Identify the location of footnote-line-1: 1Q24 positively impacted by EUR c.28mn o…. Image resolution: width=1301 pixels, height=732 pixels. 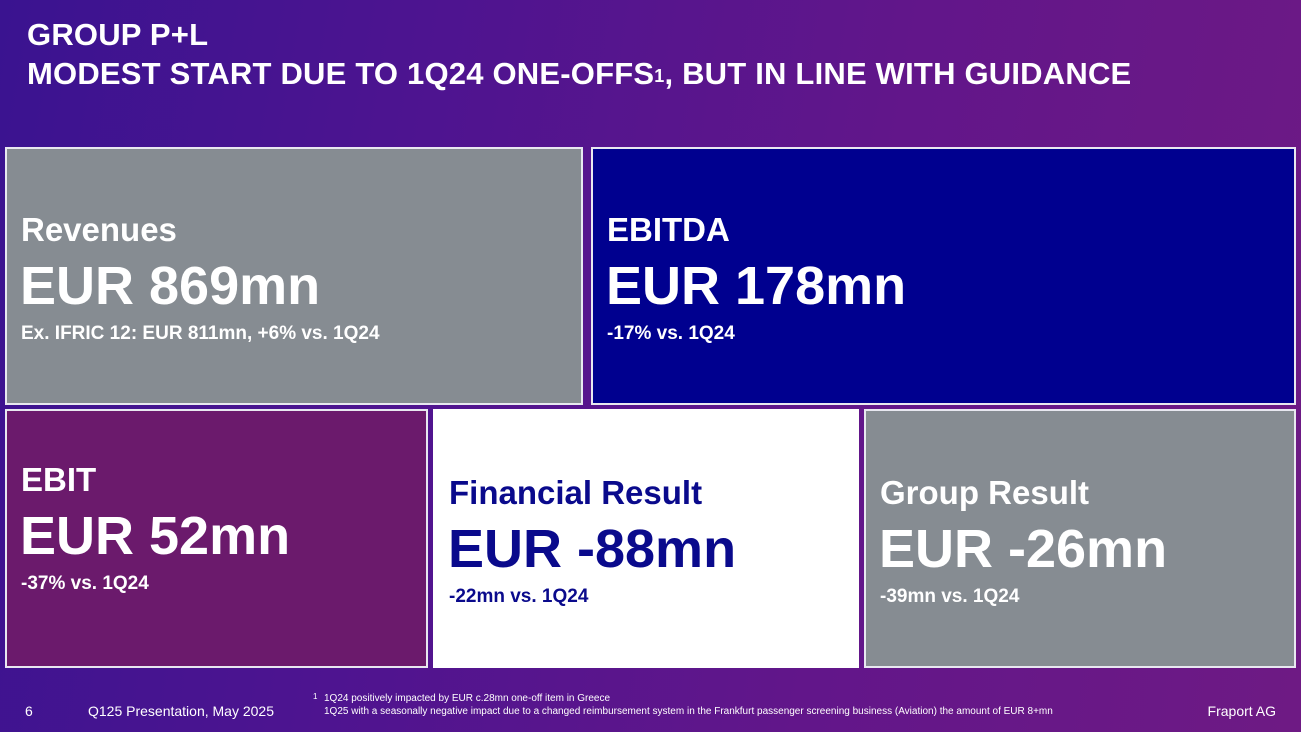
(467, 698).